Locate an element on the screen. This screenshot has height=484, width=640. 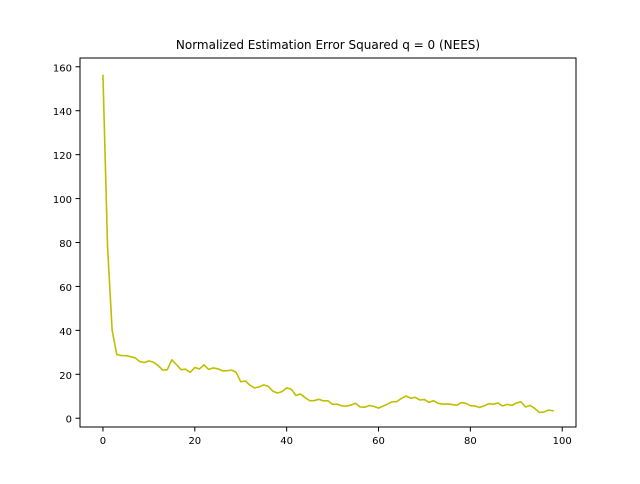
y-tick-label: 140 is located at coordinates (62, 112).